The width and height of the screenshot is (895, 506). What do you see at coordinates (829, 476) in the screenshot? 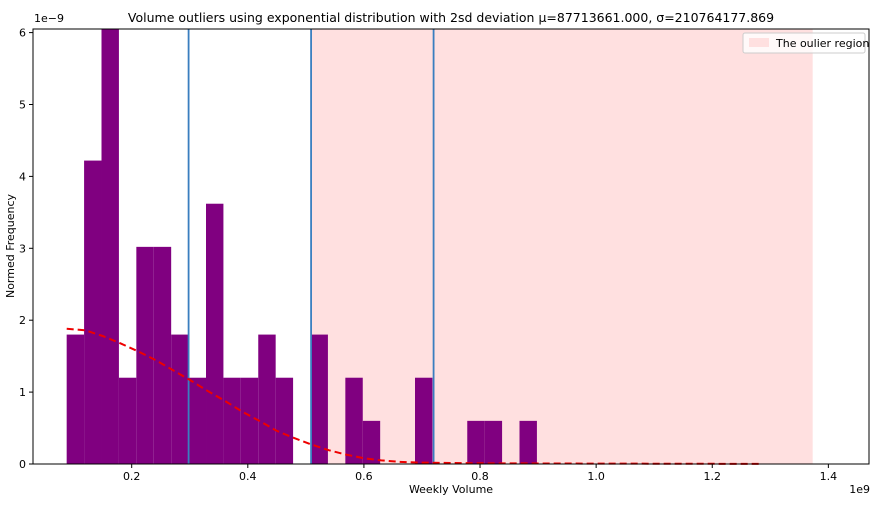
I see `x-tick-label: 1.4` at bounding box center [829, 476].